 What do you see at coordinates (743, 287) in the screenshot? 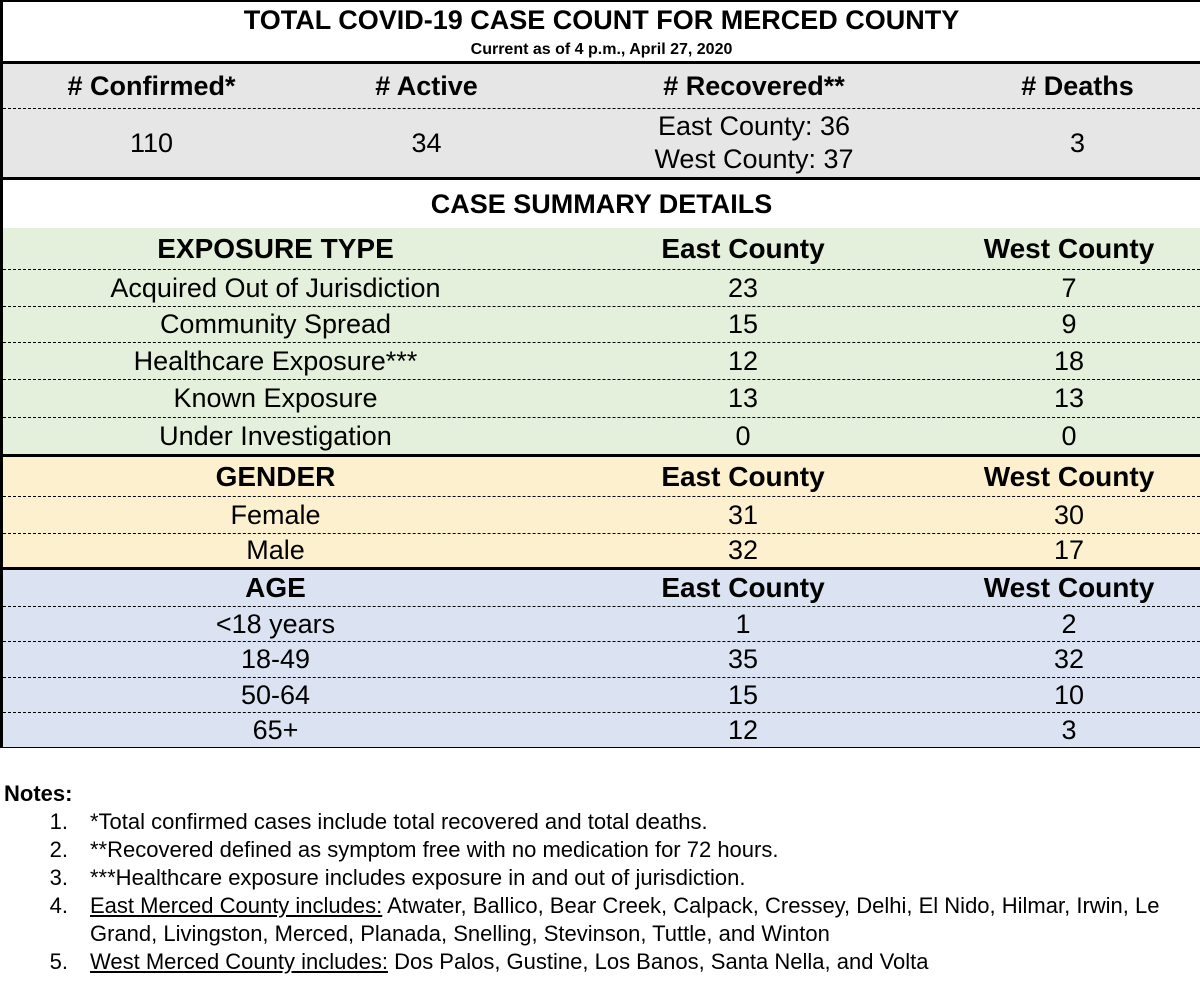
I see `exposure-east: 23` at bounding box center [743, 287].